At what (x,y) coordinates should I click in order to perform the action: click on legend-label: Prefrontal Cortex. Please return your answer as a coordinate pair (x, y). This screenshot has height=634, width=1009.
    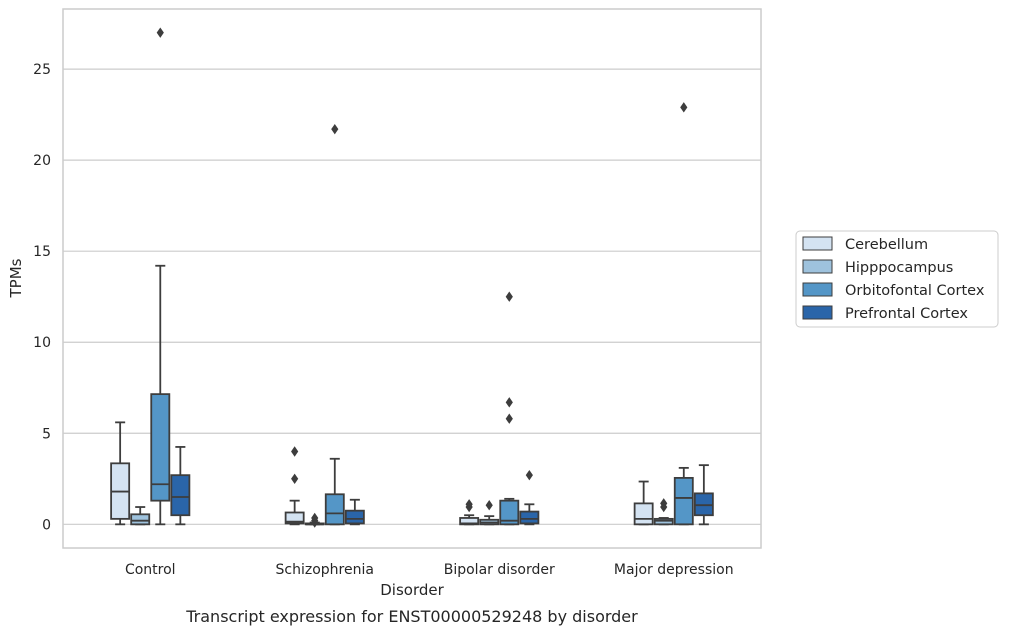
    Looking at the image, I should click on (906, 314).